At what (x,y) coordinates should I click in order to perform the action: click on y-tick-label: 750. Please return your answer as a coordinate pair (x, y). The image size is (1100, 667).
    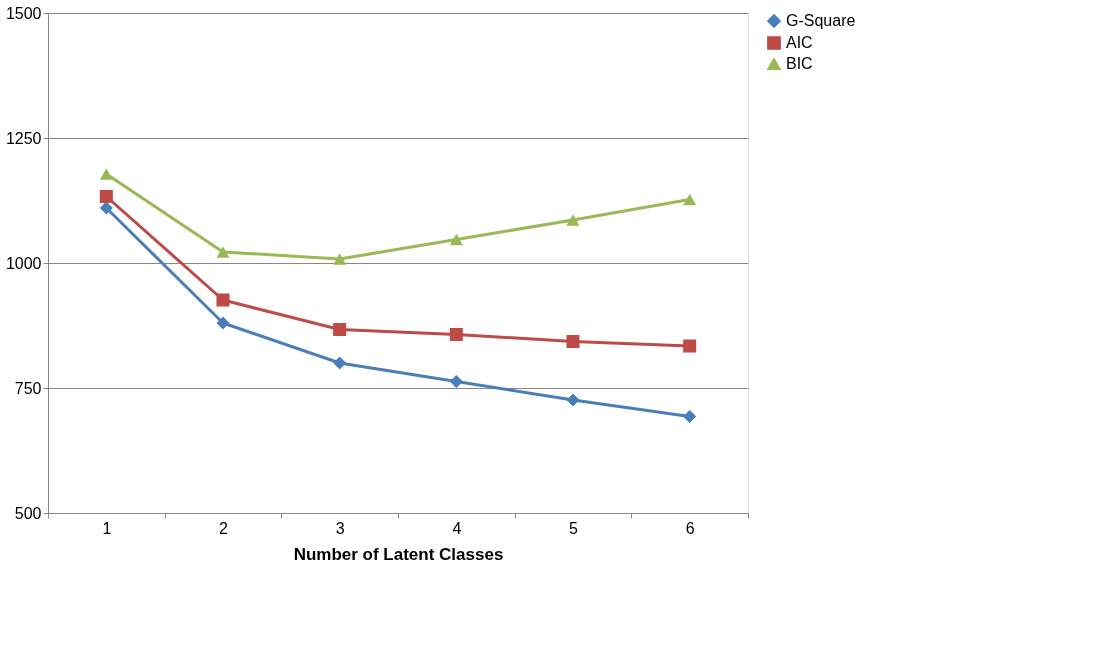
    Looking at the image, I should click on (28, 388).